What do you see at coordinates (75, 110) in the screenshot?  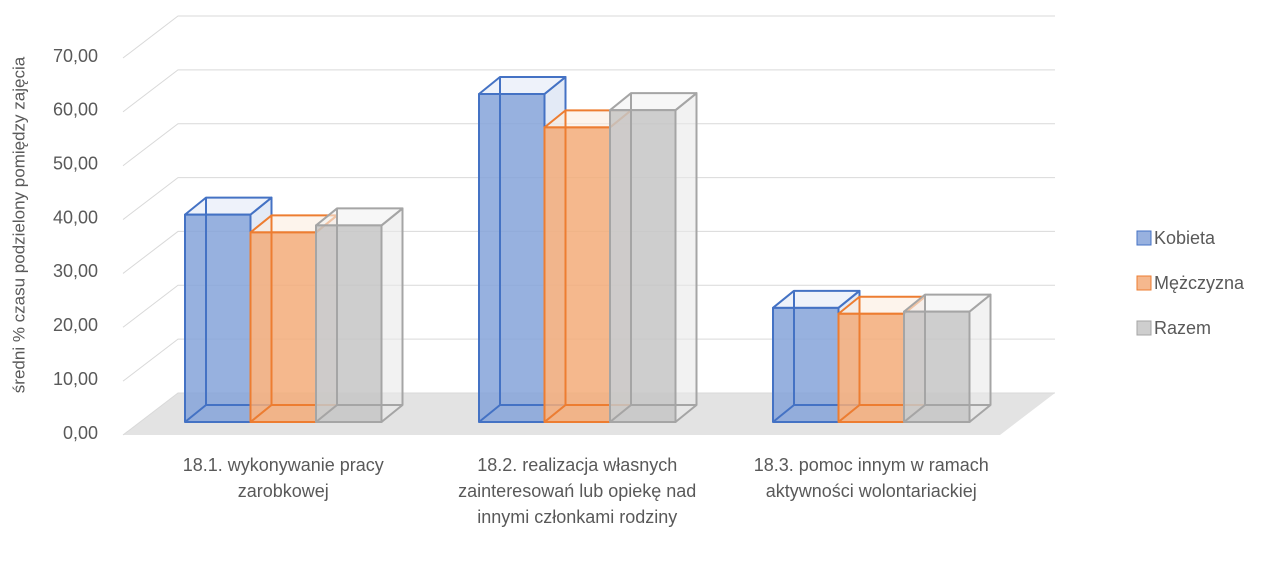 I see `y-tick-label: 60,00` at bounding box center [75, 110].